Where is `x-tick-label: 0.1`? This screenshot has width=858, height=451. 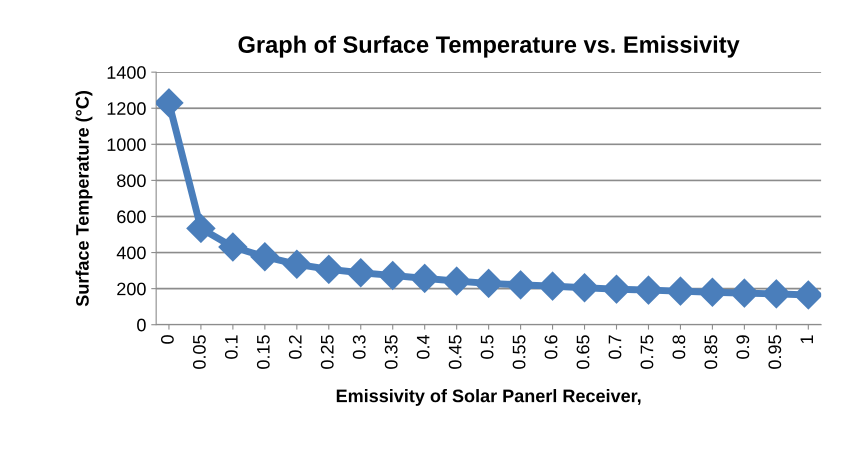 x-tick-label: 0.1 is located at coordinates (231, 347).